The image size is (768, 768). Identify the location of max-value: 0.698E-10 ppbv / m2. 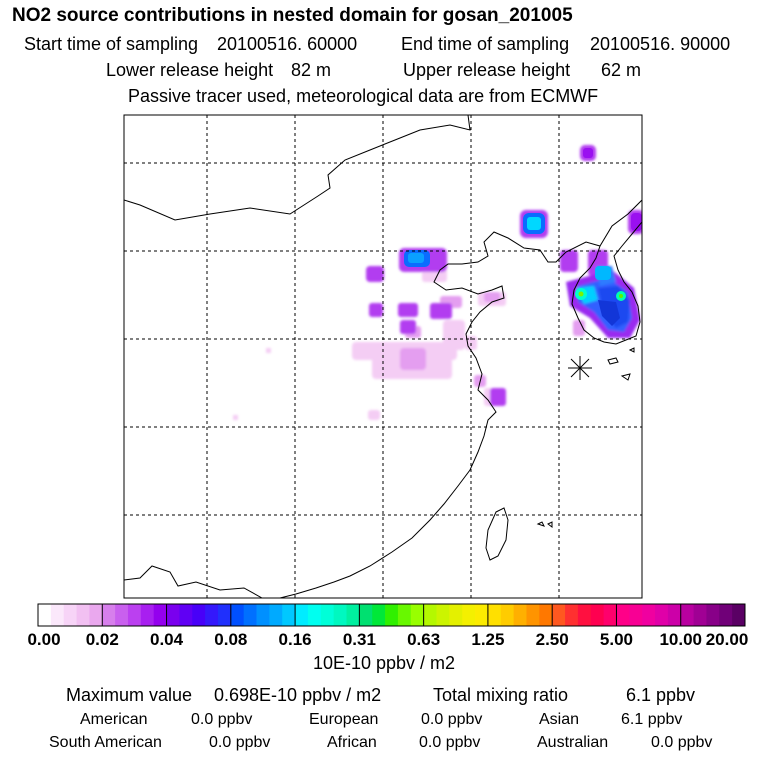
(298, 695).